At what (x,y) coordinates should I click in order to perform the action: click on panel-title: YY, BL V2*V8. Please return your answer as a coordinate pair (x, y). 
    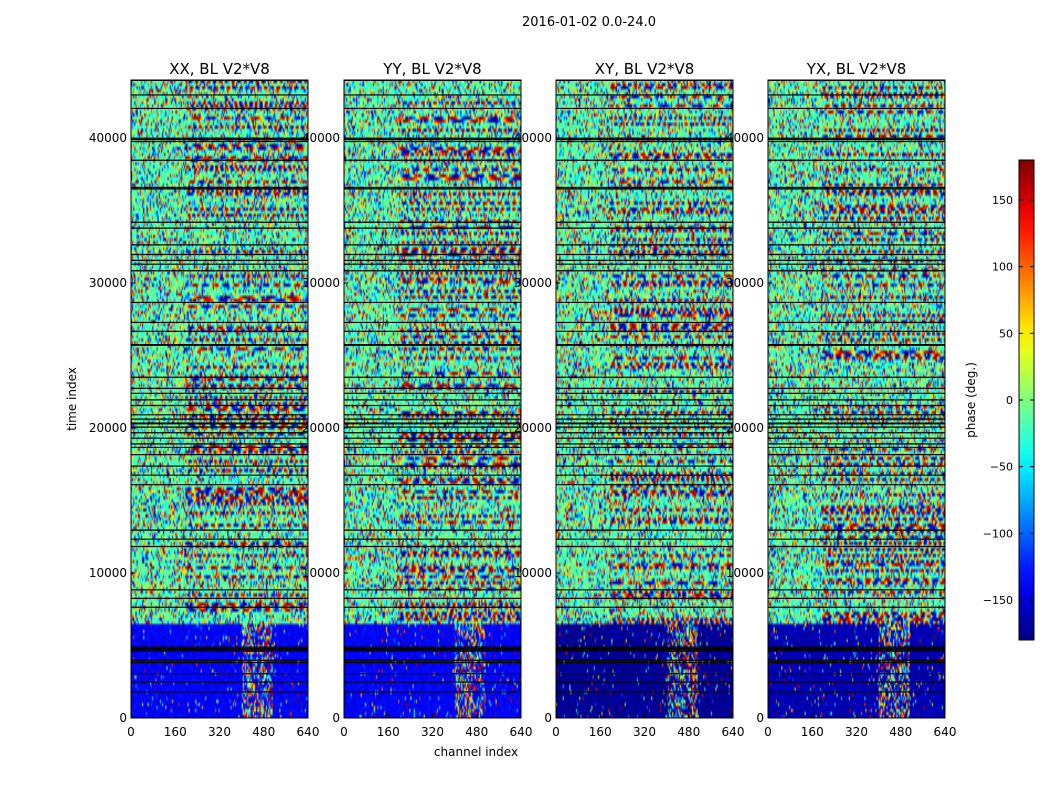
    Looking at the image, I should click on (431, 69).